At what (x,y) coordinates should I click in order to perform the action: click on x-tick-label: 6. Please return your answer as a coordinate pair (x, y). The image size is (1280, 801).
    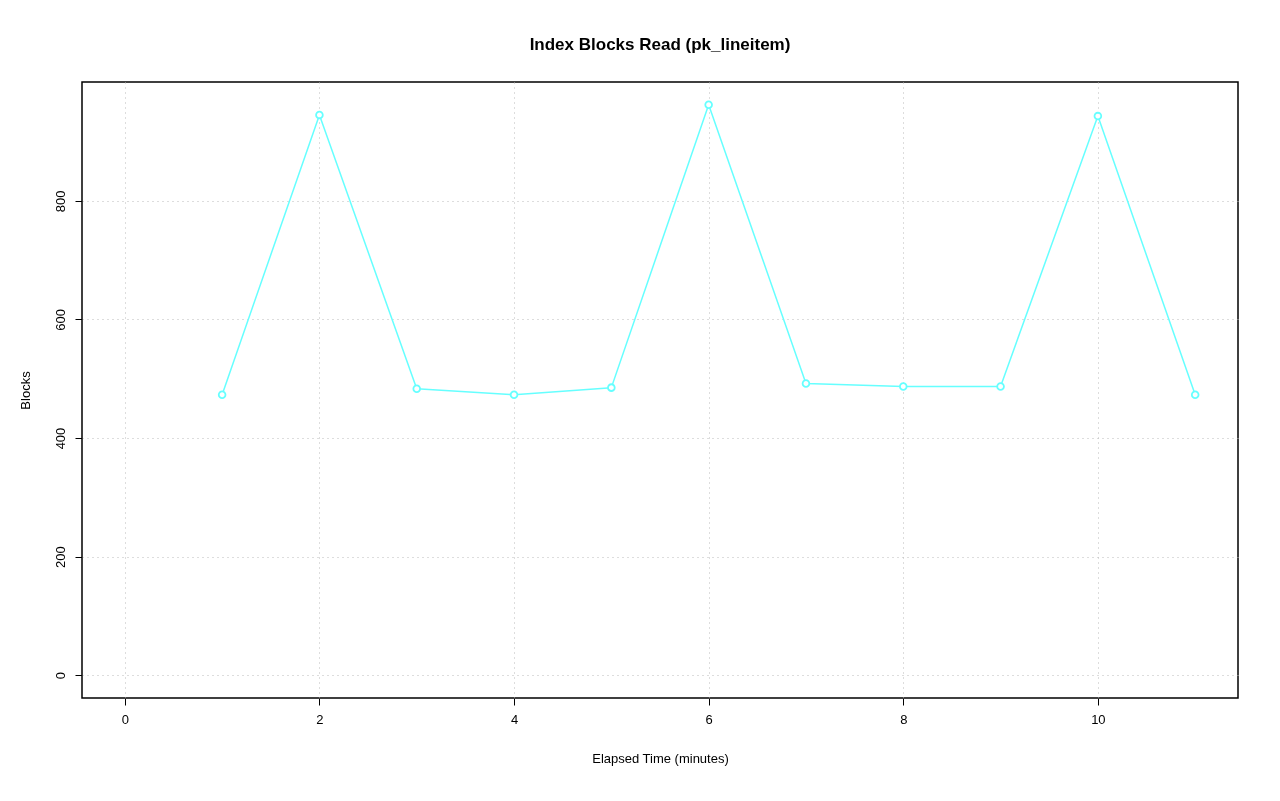
    Looking at the image, I should click on (709, 719).